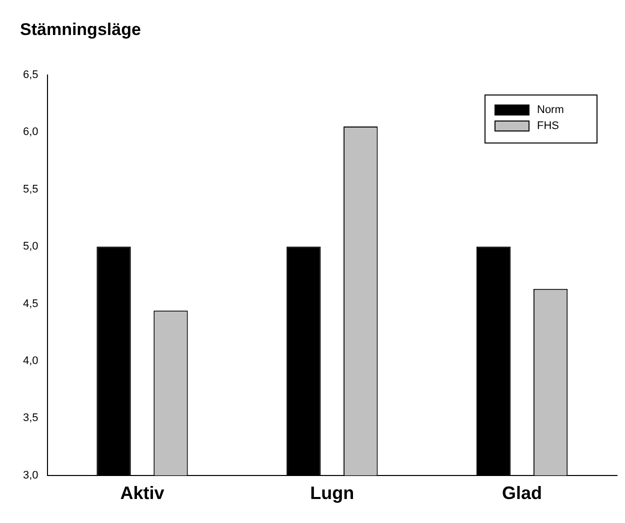  I want to click on legend-label: FHS, so click(548, 126).